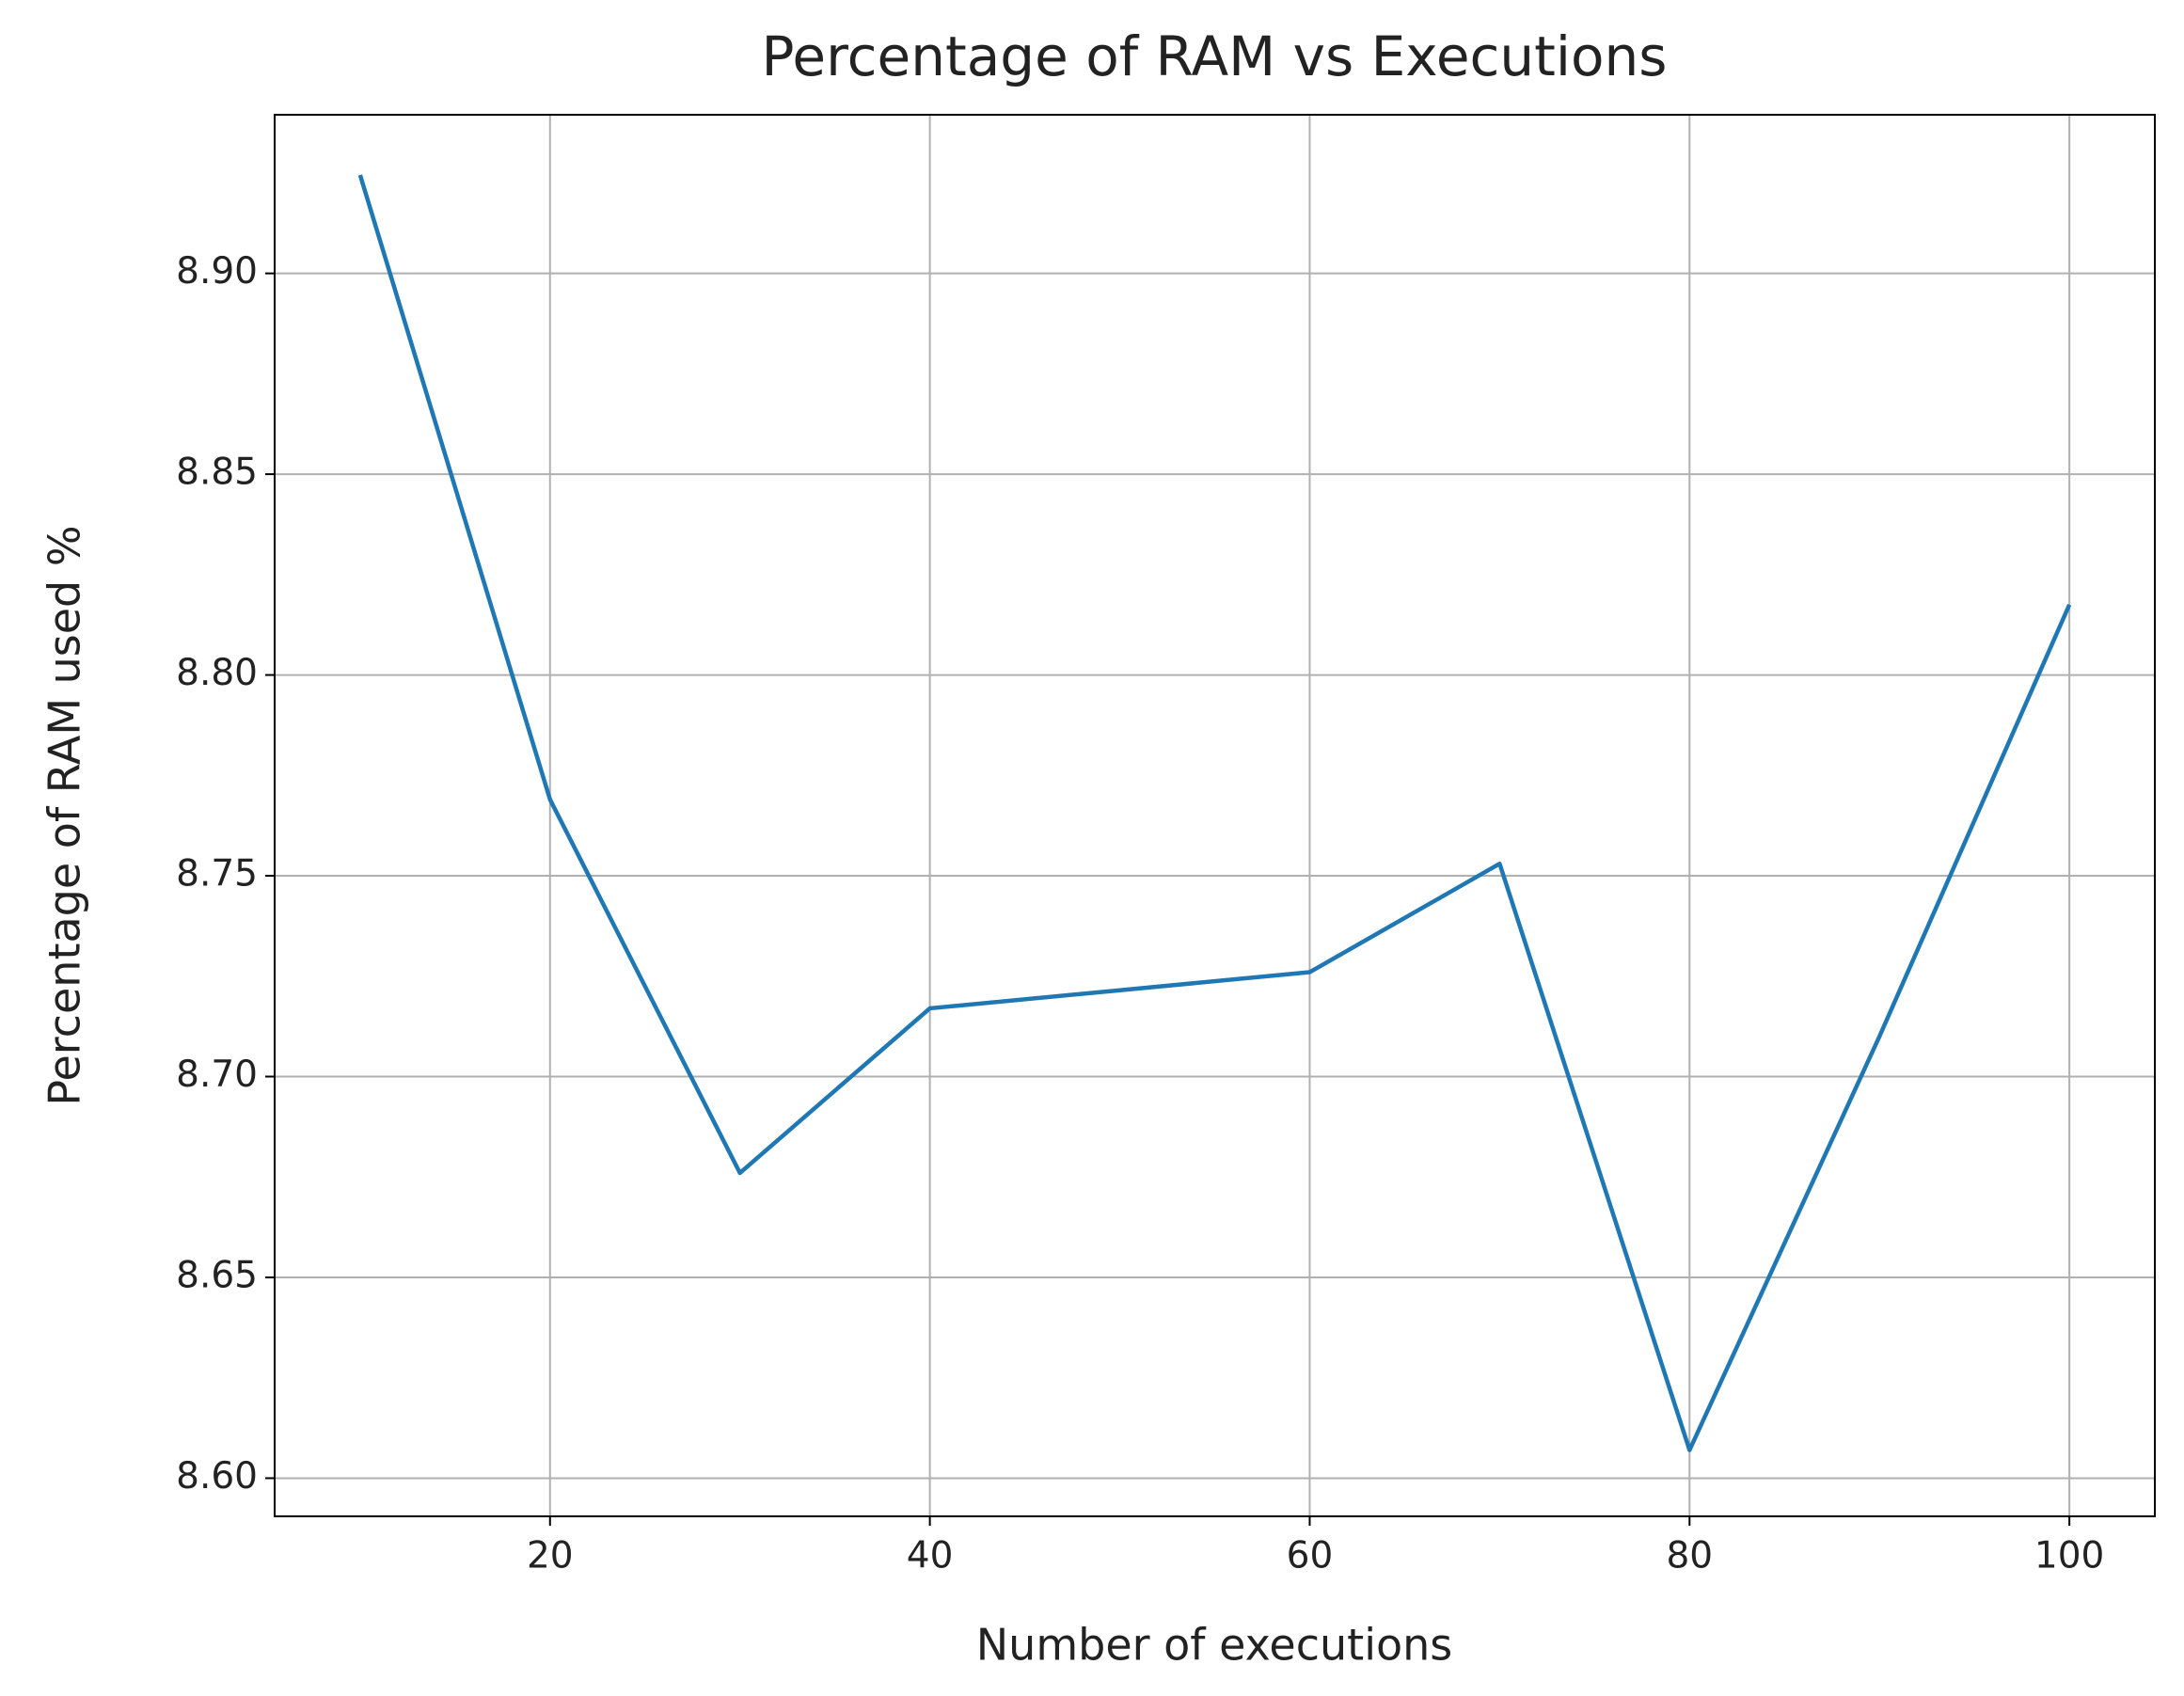 This screenshot has height=1696, width=2184. I want to click on x-axis-label: Number of executions, so click(1214, 1645).